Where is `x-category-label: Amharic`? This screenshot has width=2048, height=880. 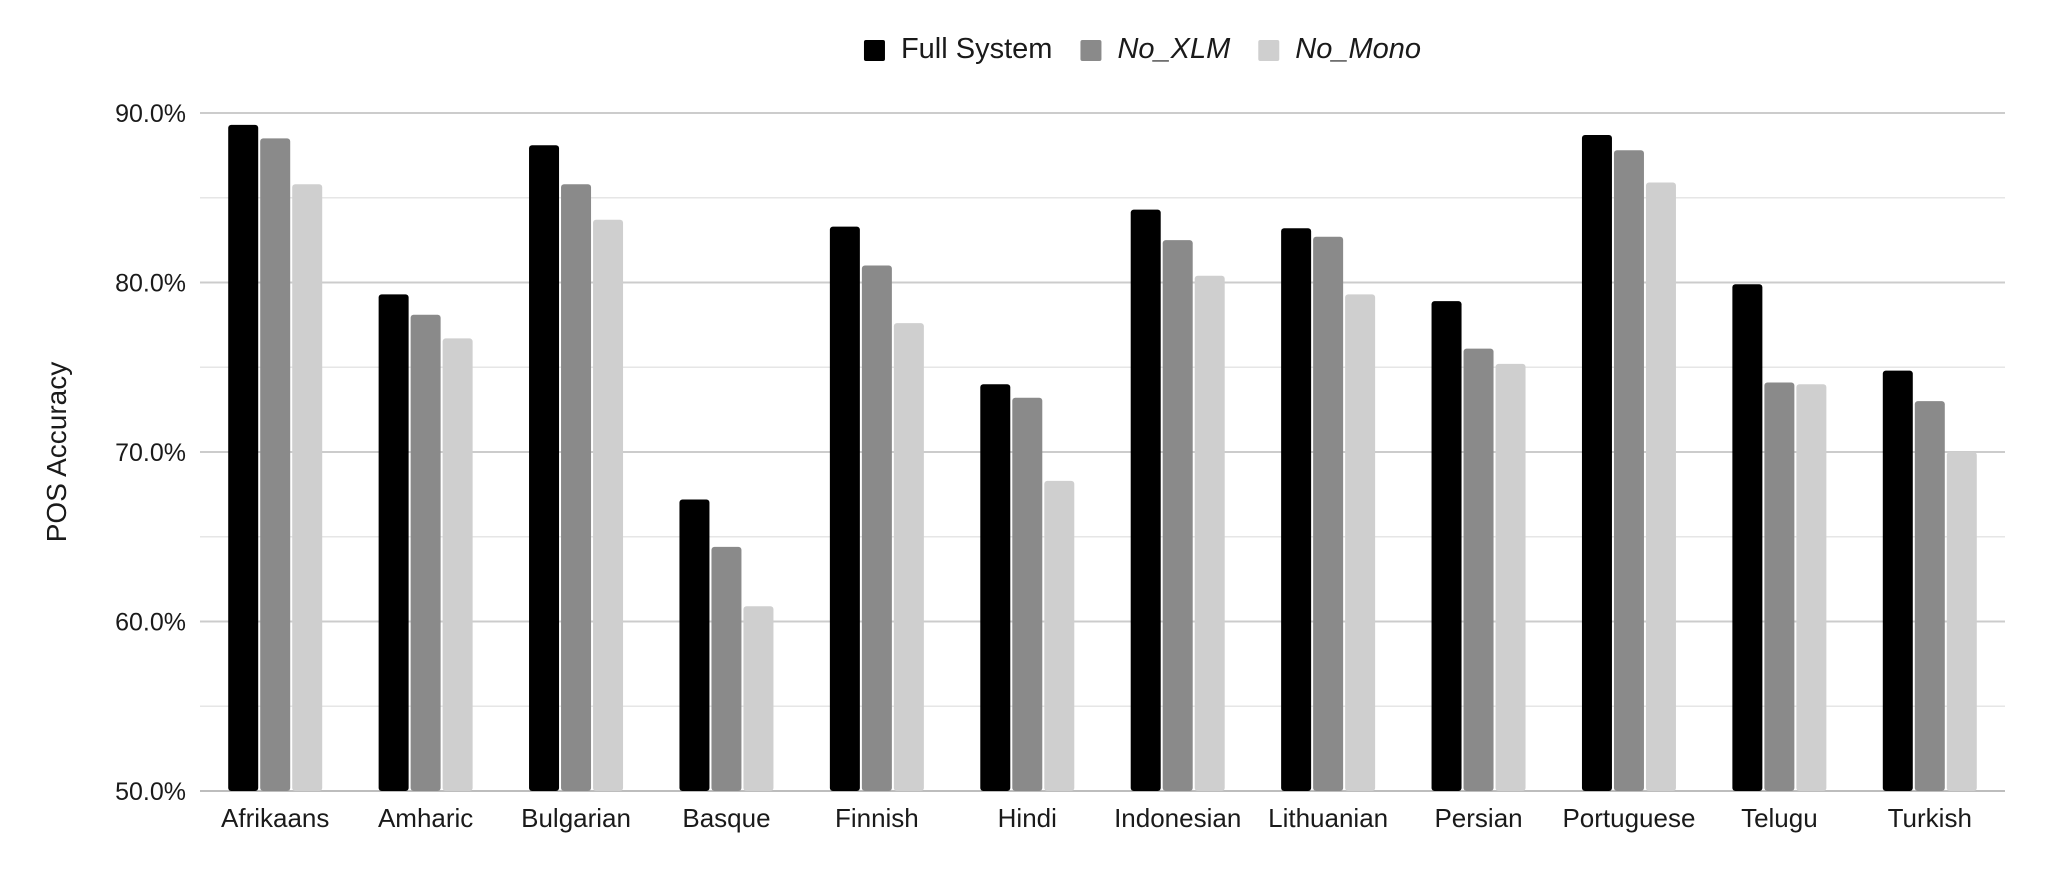 x-category-label: Amharic is located at coordinates (425, 818).